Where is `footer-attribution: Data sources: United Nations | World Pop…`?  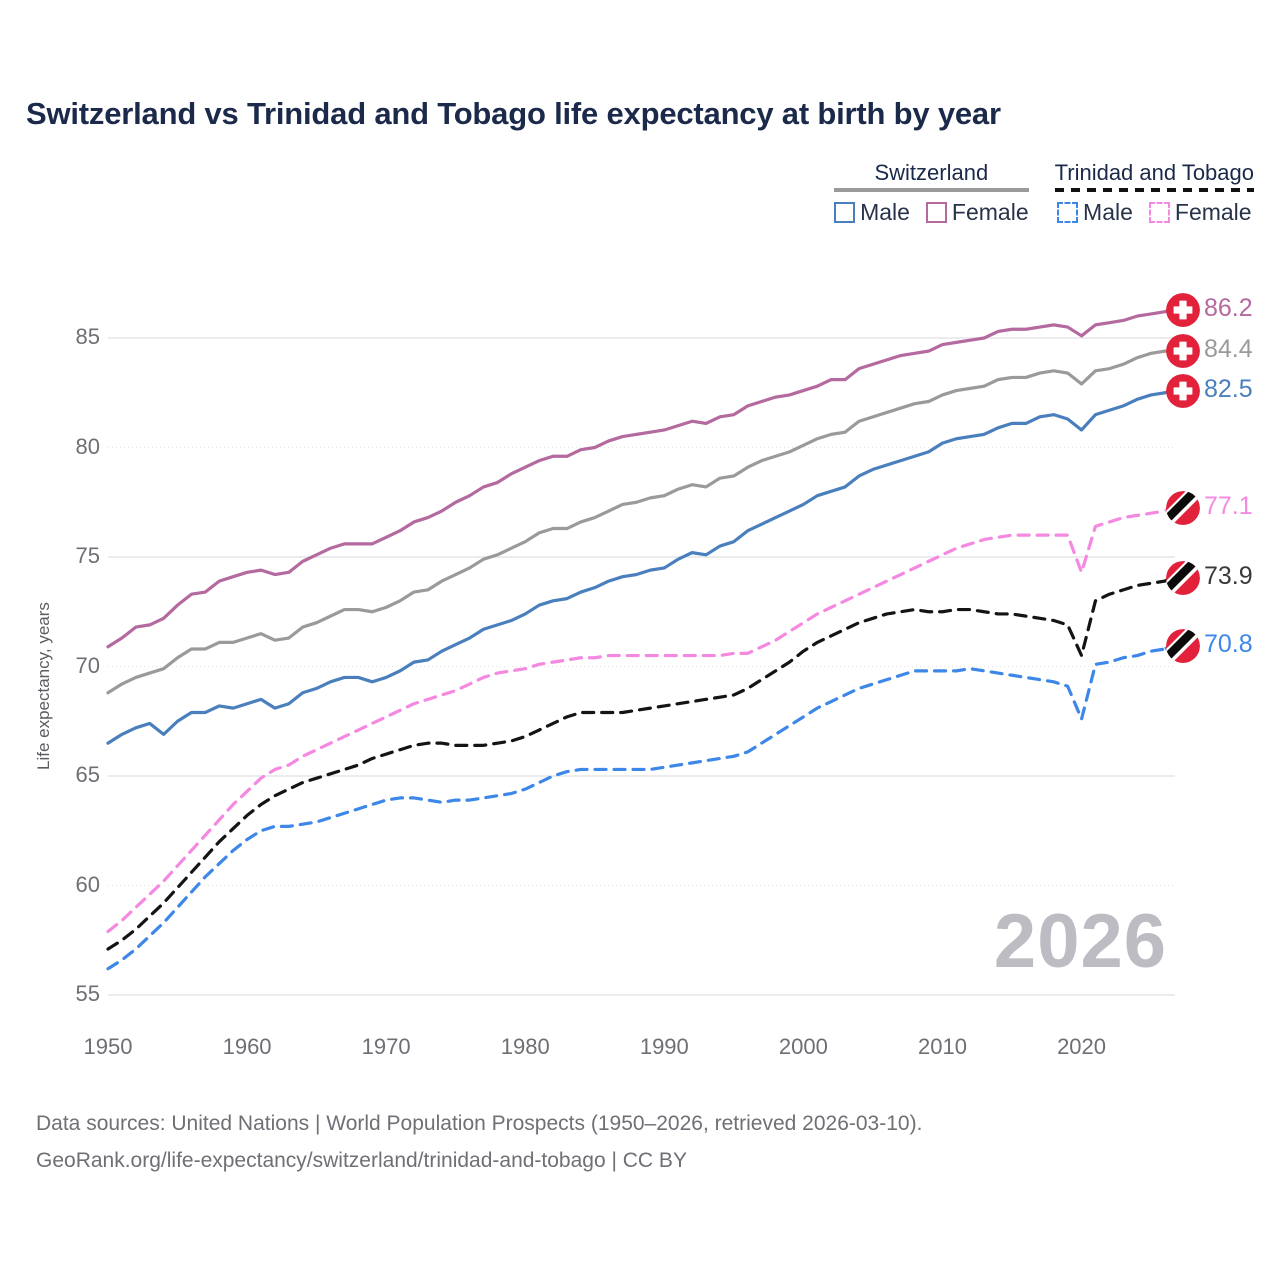
footer-attribution: Data sources: United Nations | World Pop… is located at coordinates (479, 1142).